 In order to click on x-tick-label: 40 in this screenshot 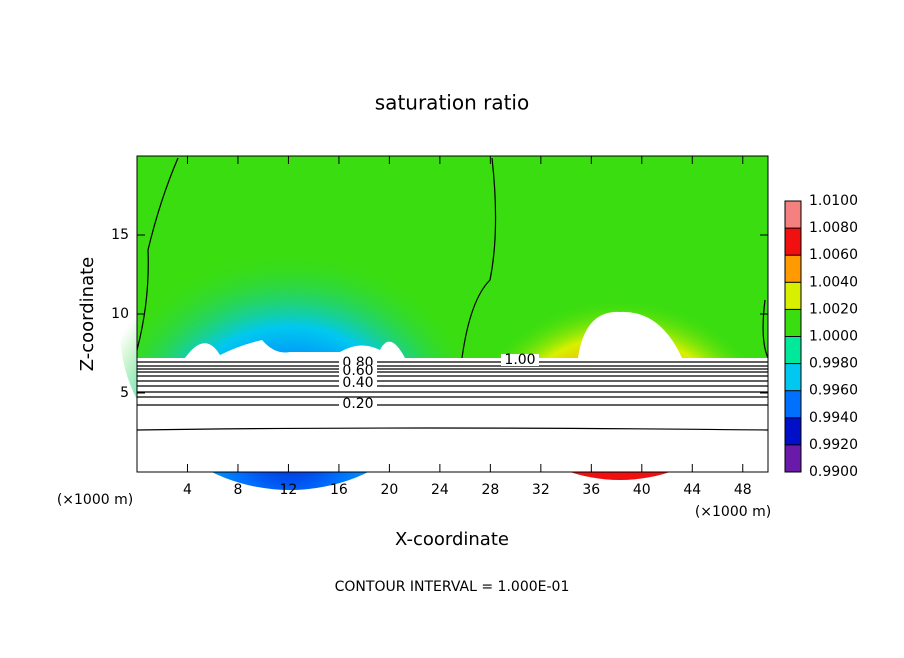, I will do `click(642, 490)`.